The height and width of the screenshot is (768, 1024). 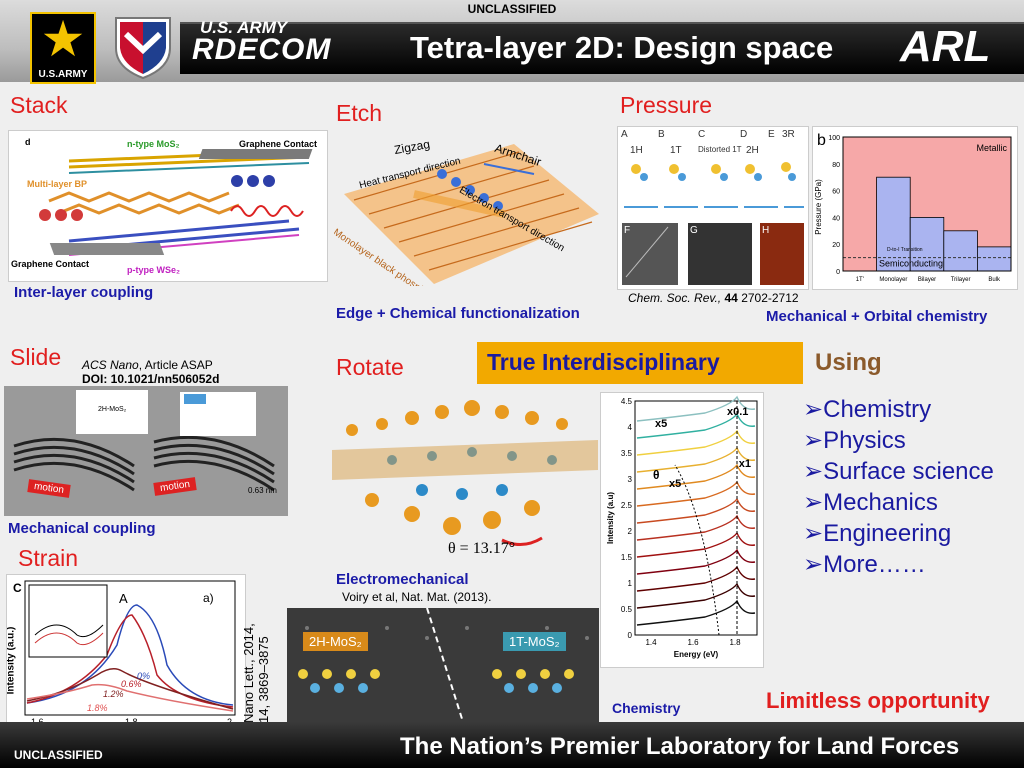 What do you see at coordinates (248, 673) in the screenshot?
I see `strain-cite-line1: Nano Lett., 2014,` at bounding box center [248, 673].